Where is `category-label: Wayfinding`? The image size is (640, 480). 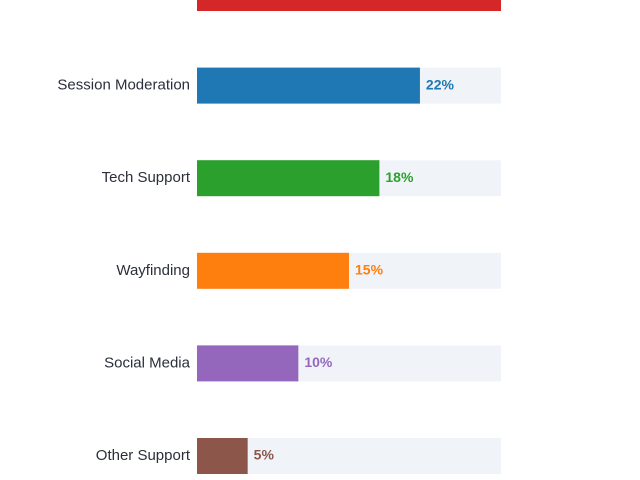
category-label: Wayfinding is located at coordinates (153, 270).